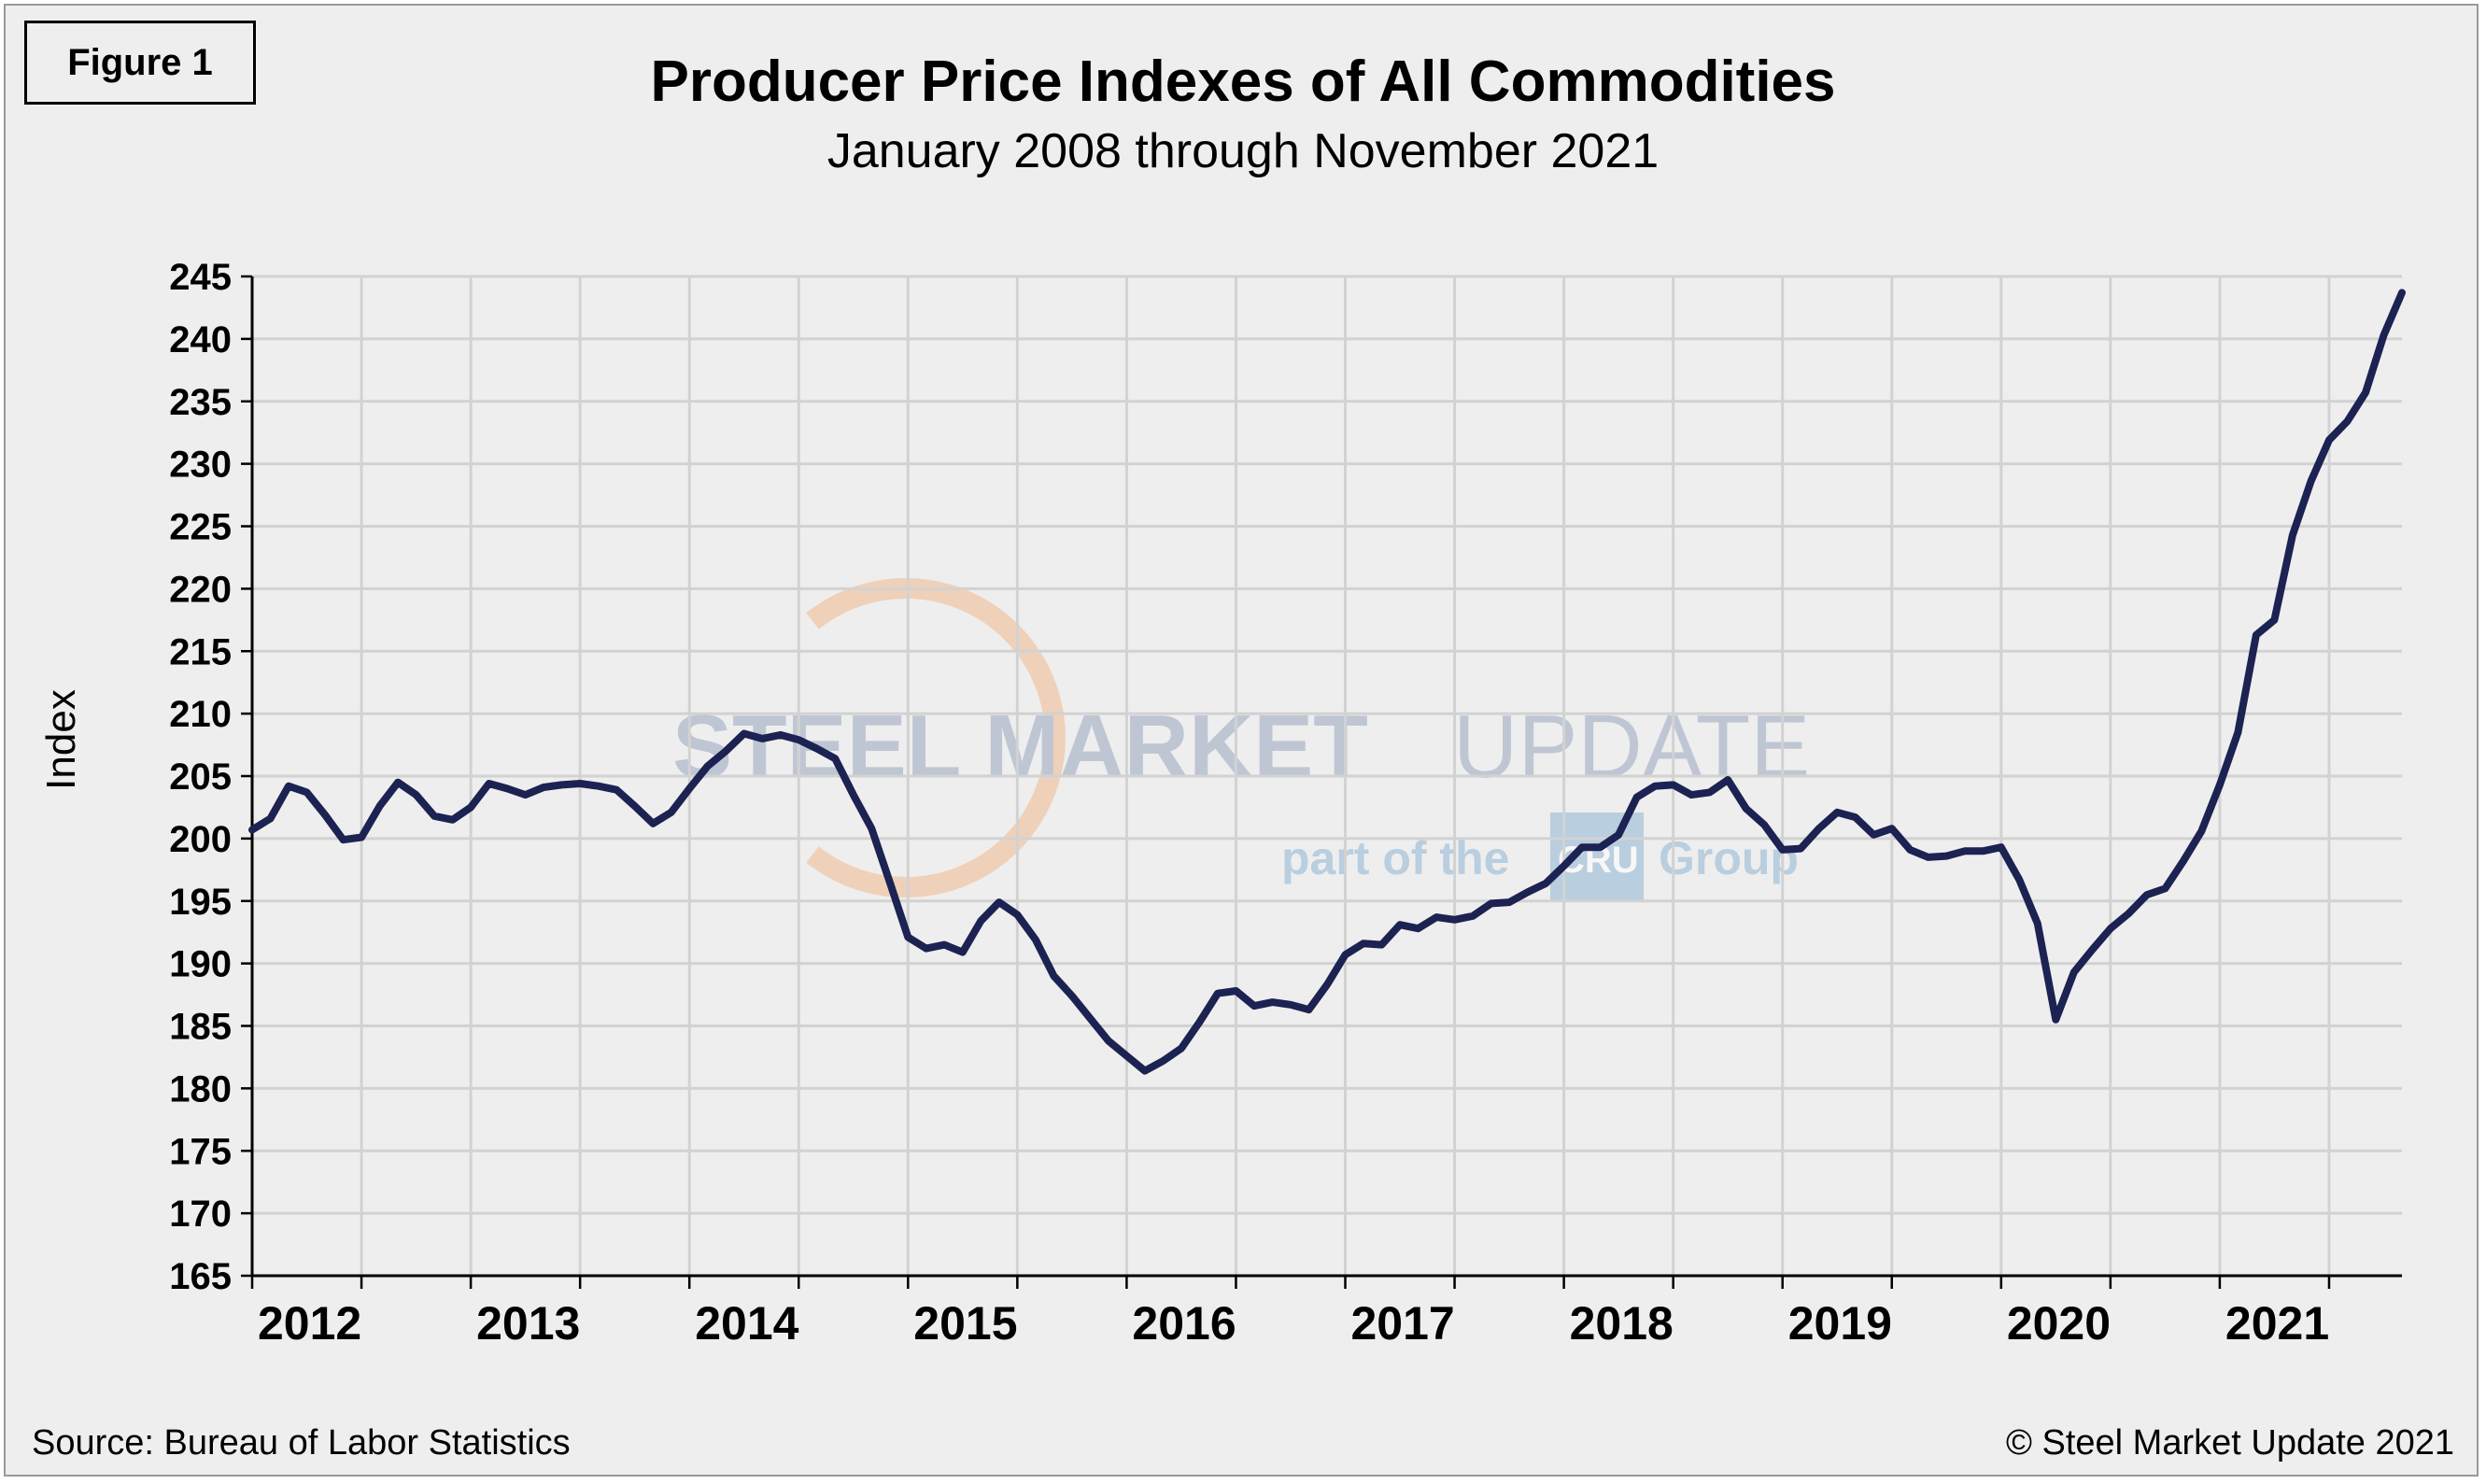 The width and height of the screenshot is (2486, 1484). I want to click on y-tick-label: 215, so click(201, 651).